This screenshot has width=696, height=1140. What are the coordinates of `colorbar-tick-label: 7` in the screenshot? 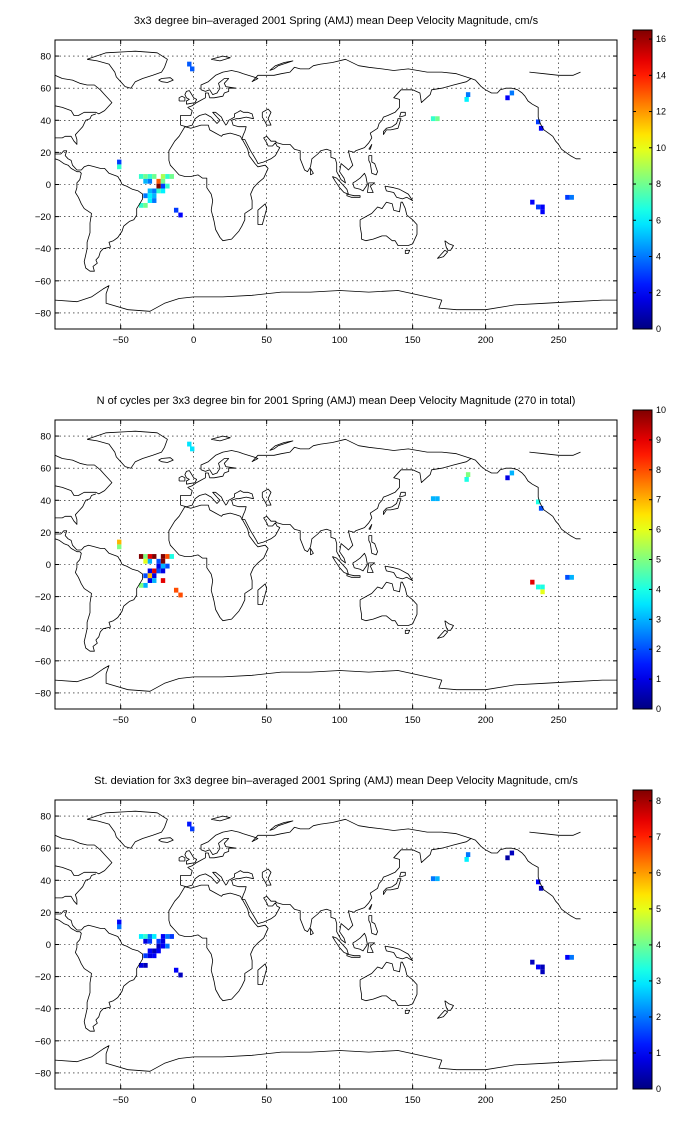 It's located at (658, 500).